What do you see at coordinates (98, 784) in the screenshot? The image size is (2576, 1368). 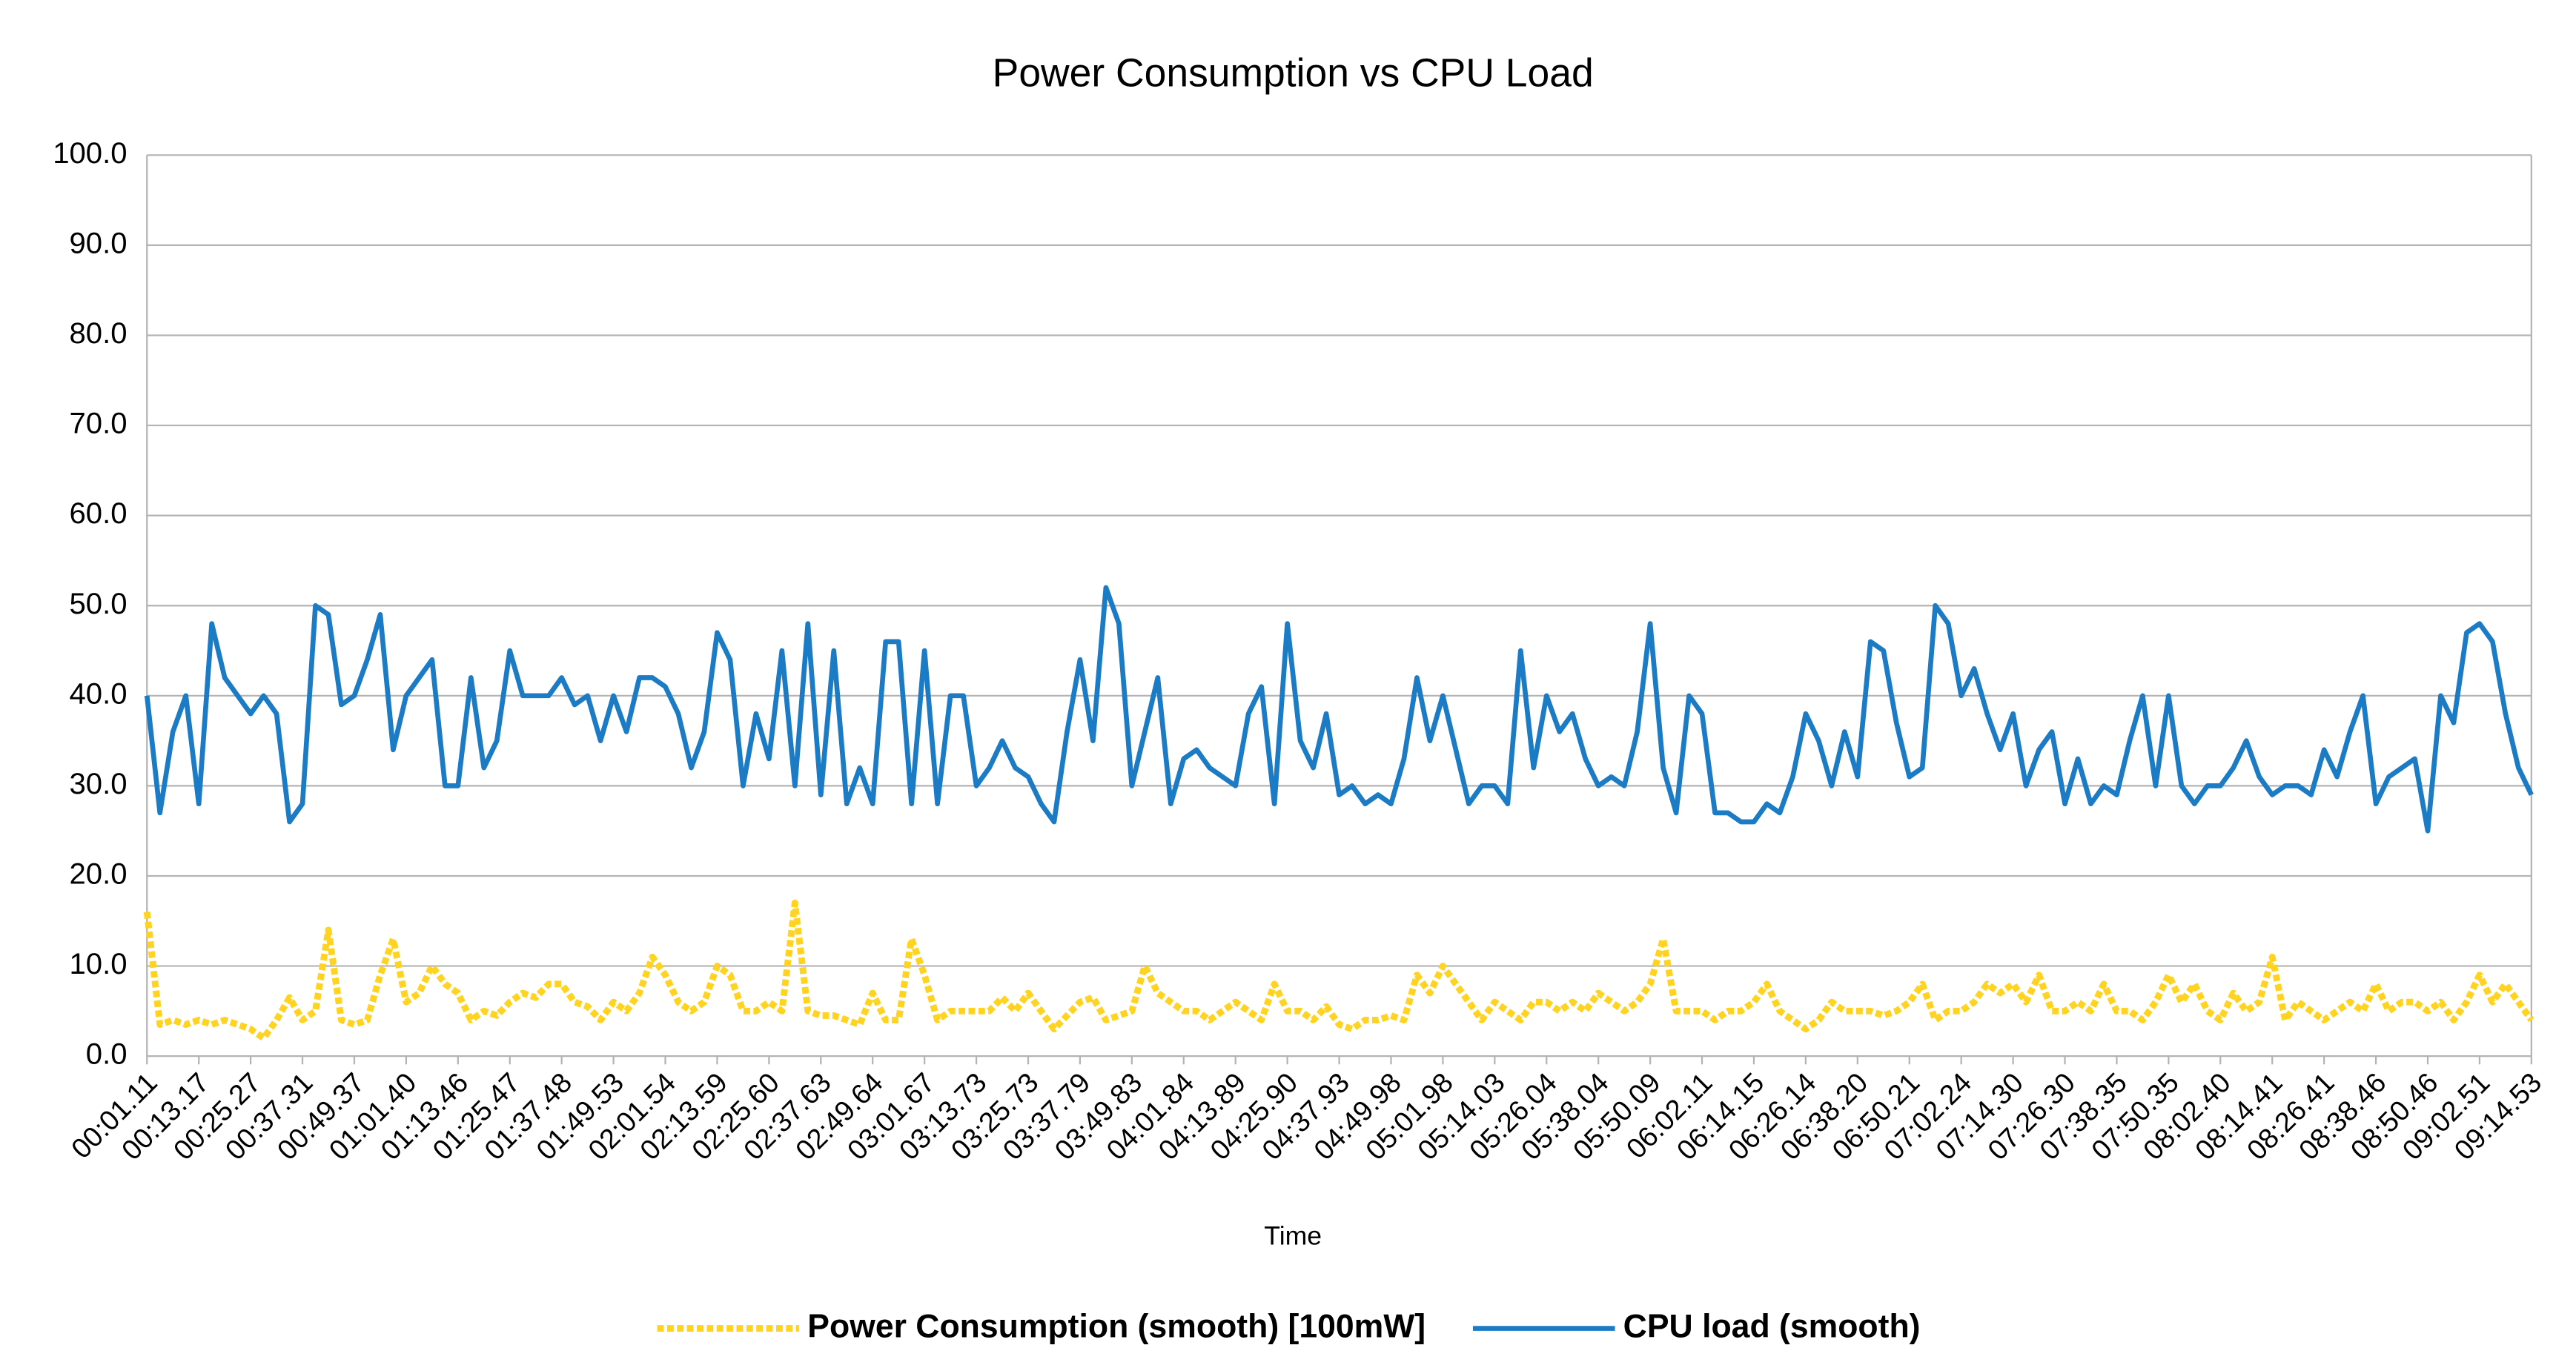 I see `y-tick-label: 30.0` at bounding box center [98, 784].